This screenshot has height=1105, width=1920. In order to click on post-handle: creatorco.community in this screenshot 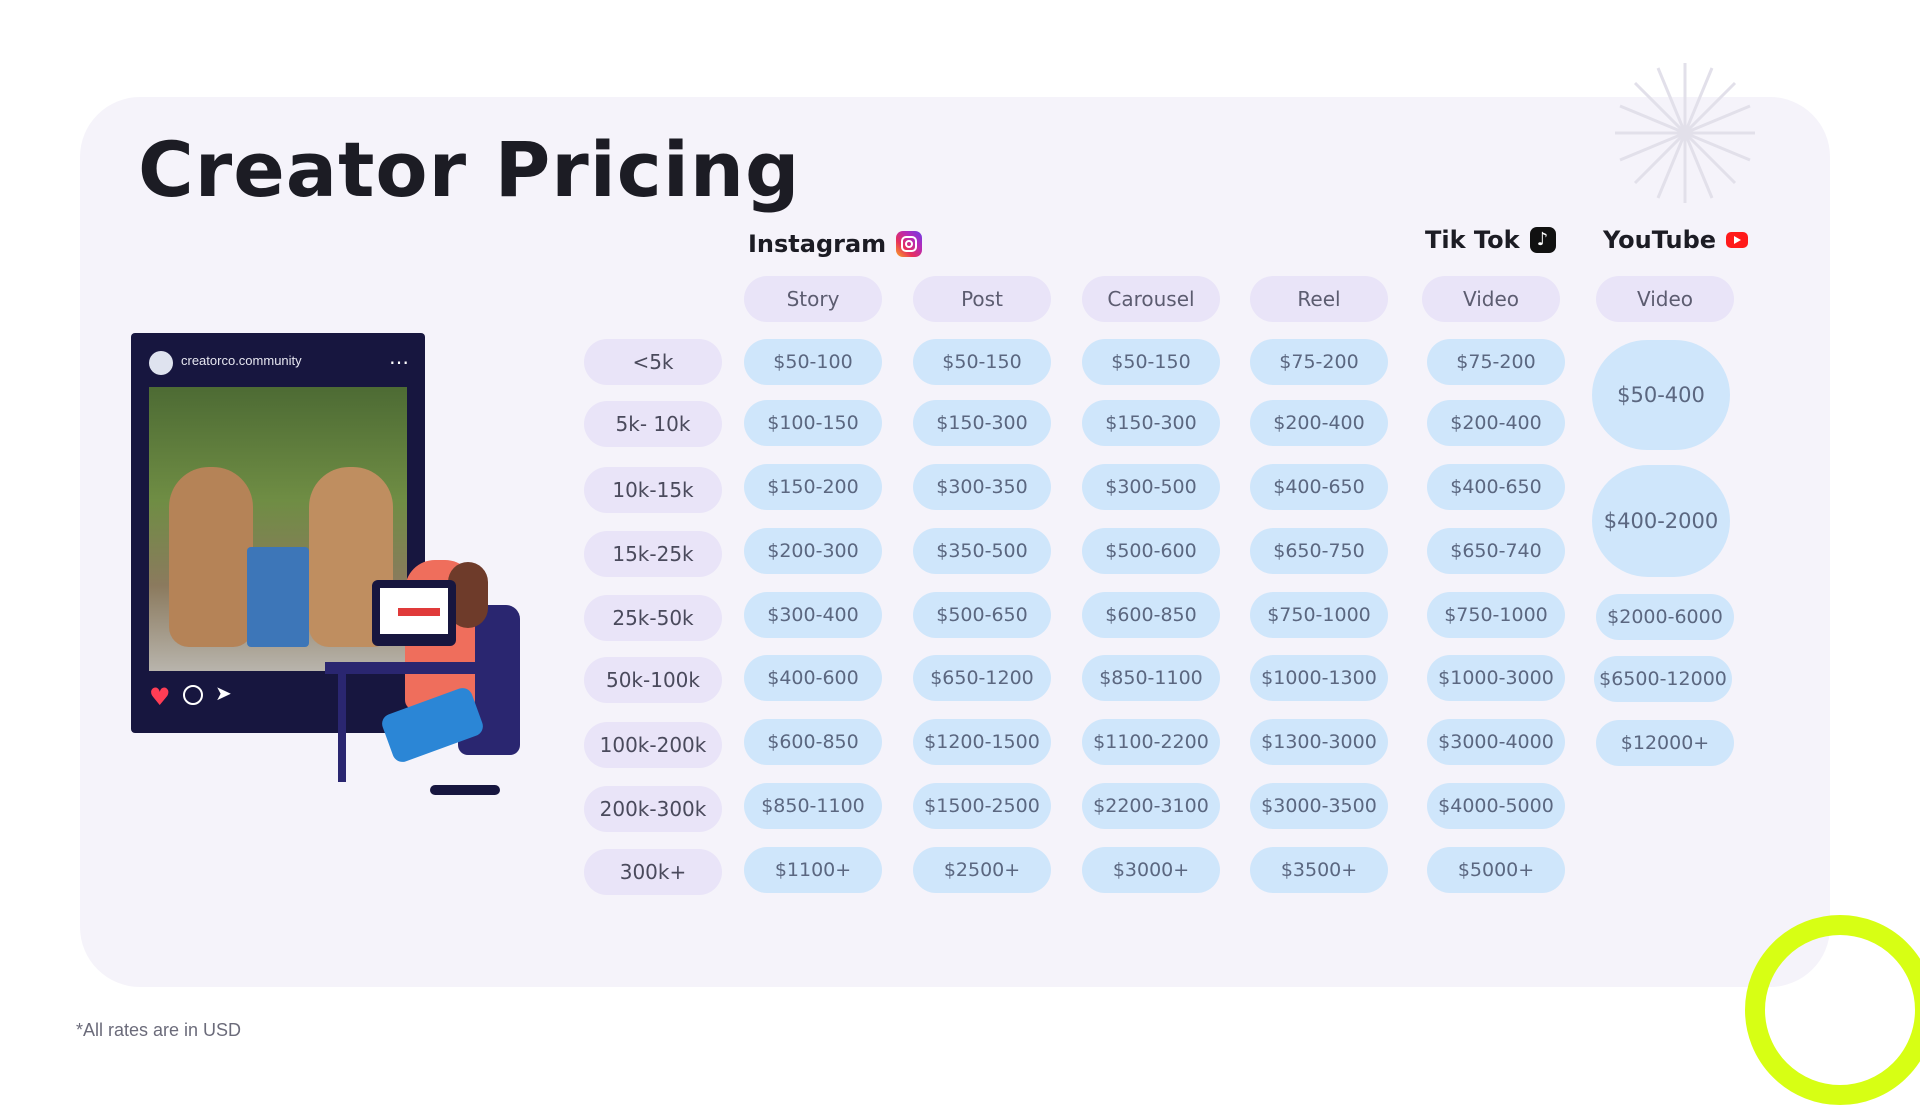, I will do `click(241, 360)`.